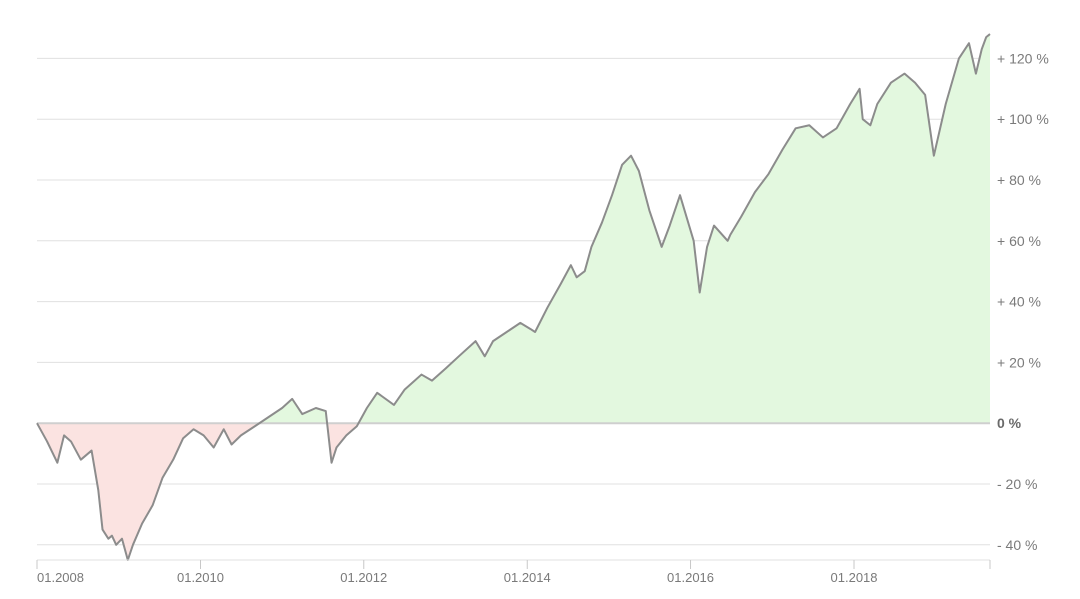 The image size is (1080, 599). Describe the element at coordinates (1017, 484) in the screenshot. I see `y-tick-label-7: - 20 %` at that location.